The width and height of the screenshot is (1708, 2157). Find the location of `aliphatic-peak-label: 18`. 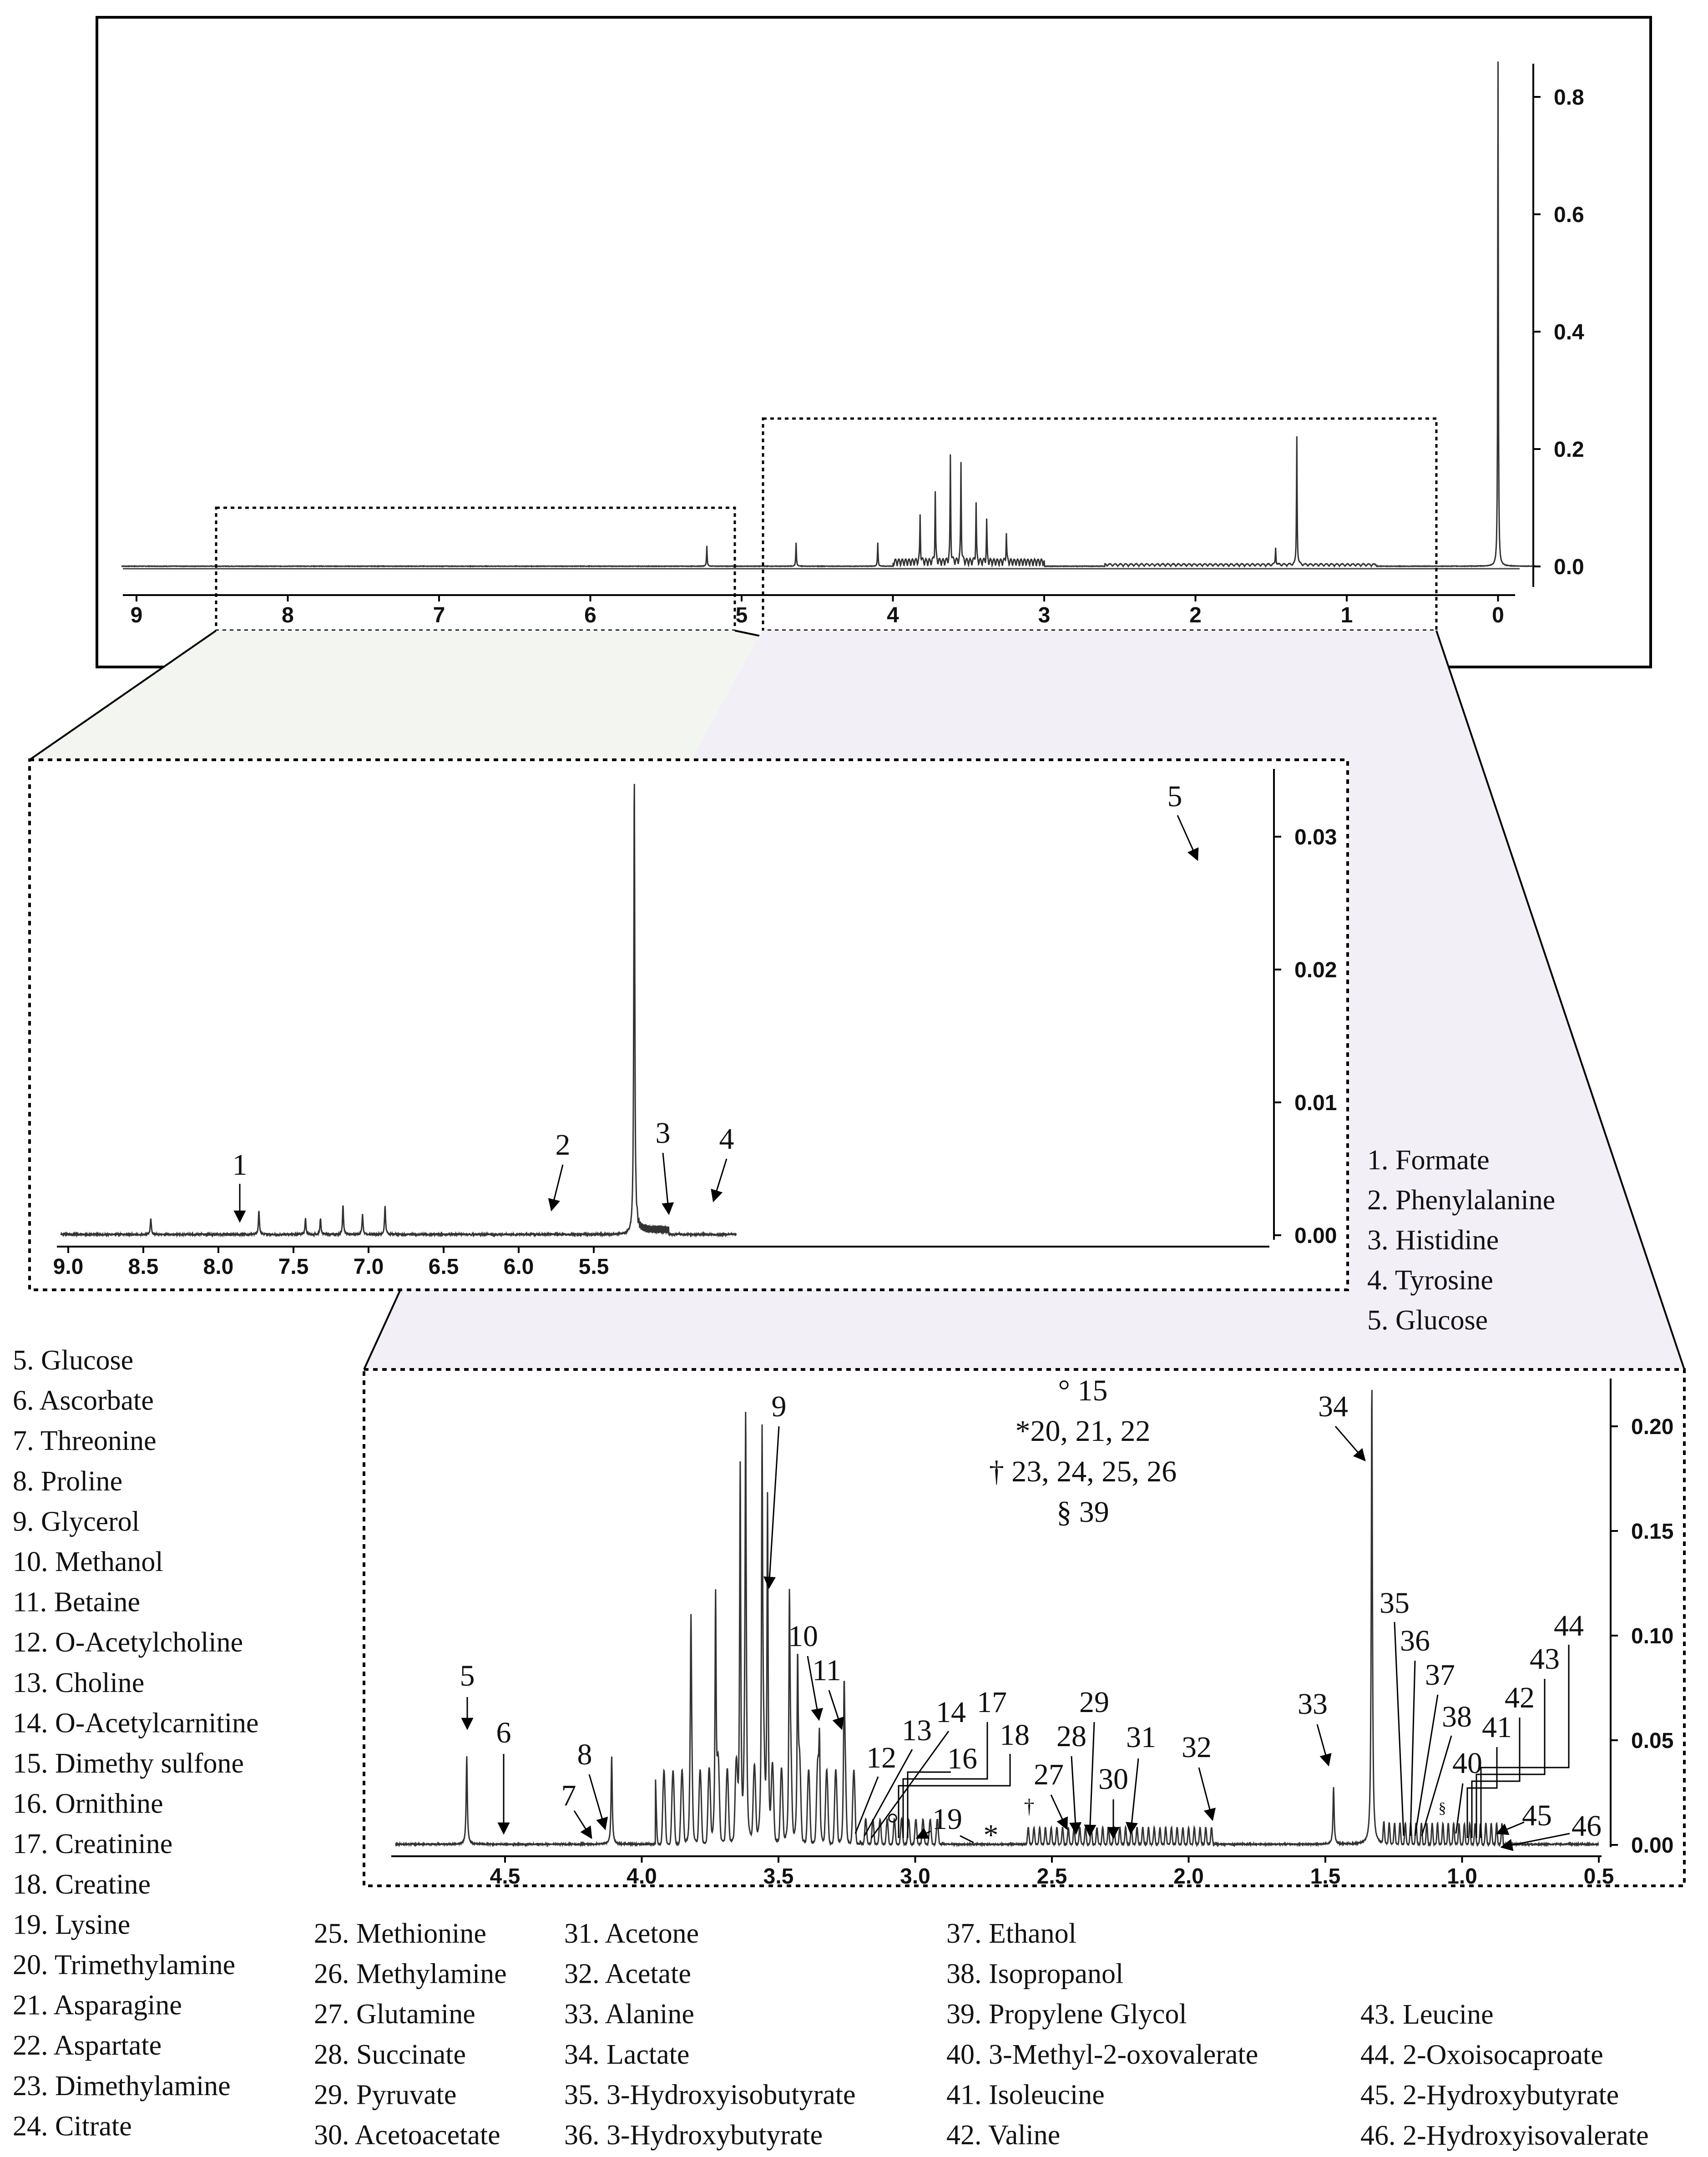

aliphatic-peak-label: 18 is located at coordinates (1015, 1735).